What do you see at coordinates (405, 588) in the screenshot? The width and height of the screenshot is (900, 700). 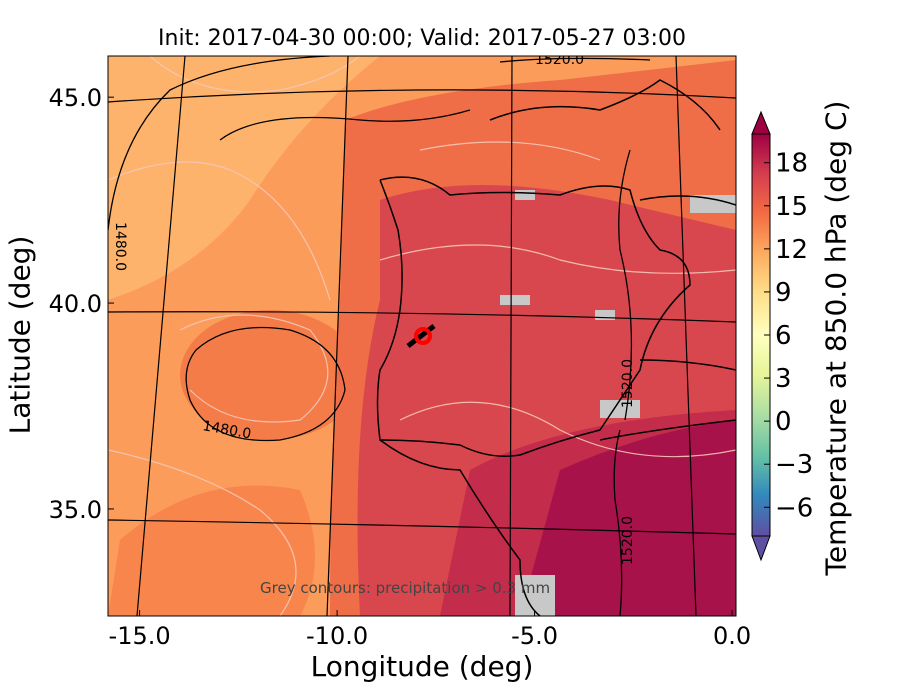 I see `precip-note: Grey contours: precipitation > 0.3 mm` at bounding box center [405, 588].